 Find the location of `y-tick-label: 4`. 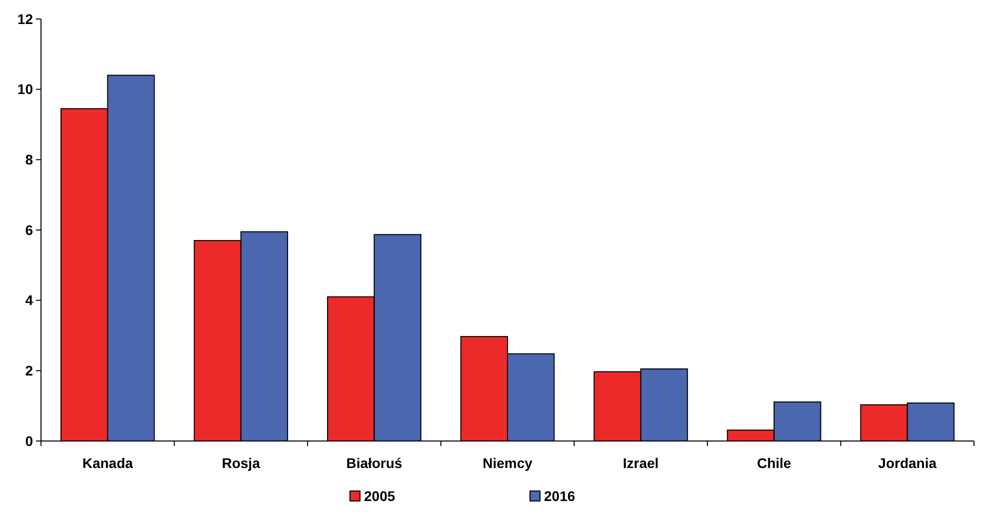

y-tick-label: 4 is located at coordinates (29, 300).